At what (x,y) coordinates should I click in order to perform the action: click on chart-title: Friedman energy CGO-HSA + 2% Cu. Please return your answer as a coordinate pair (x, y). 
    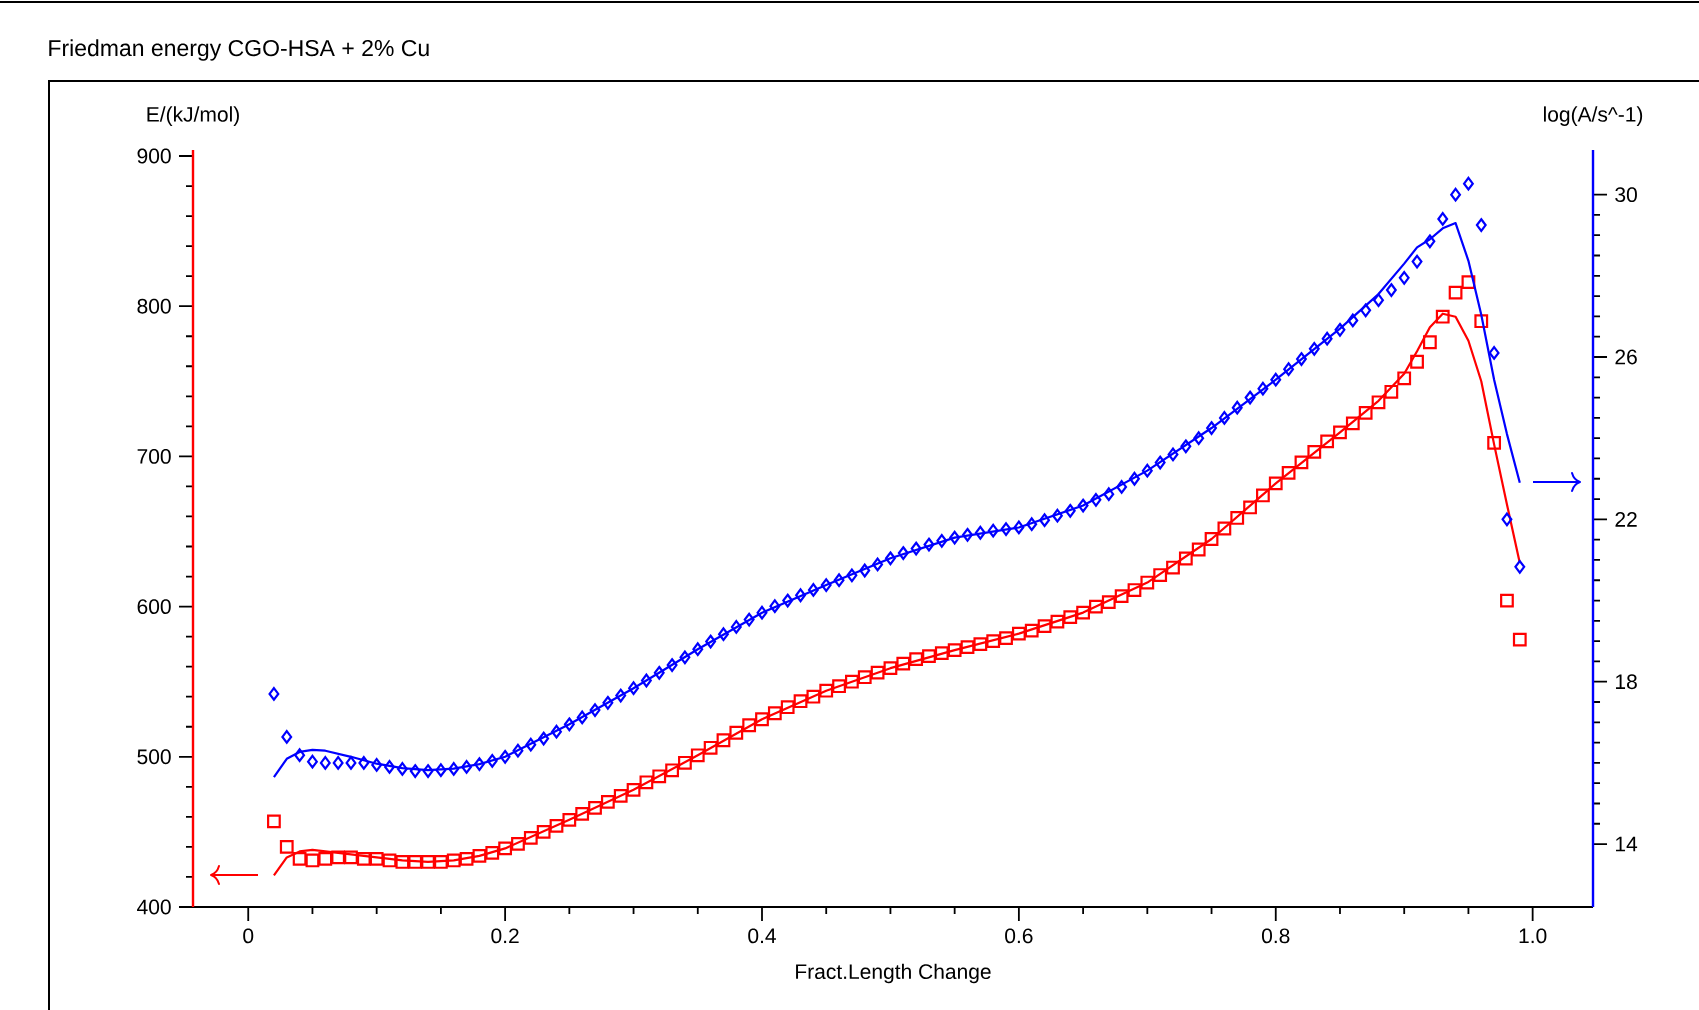
    Looking at the image, I should click on (239, 50).